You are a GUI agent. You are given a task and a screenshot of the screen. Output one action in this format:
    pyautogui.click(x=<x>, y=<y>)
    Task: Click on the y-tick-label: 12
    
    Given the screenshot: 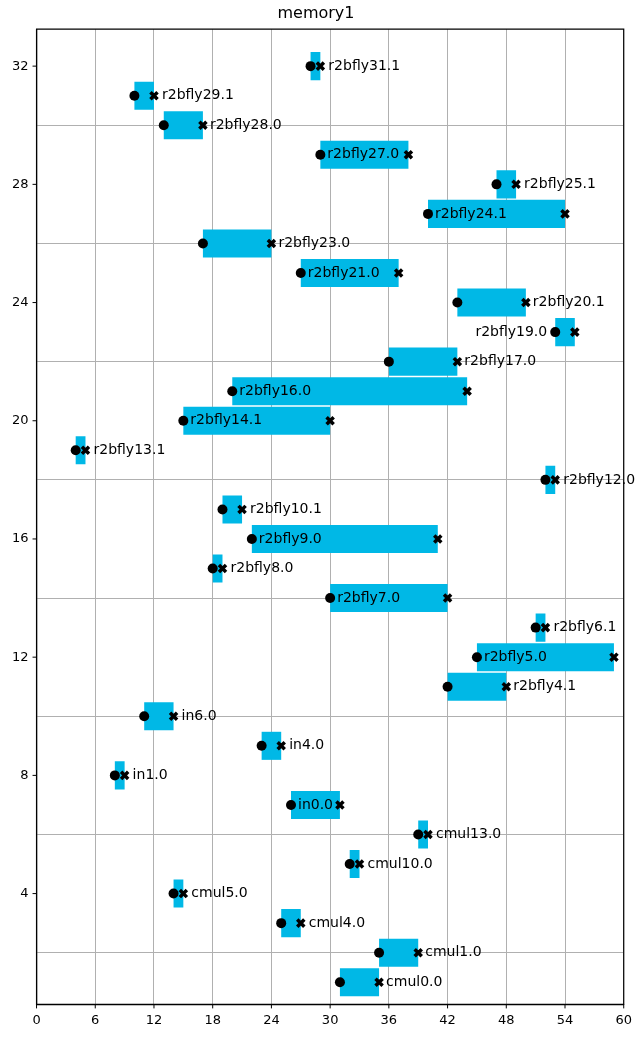 What is the action you would take?
    pyautogui.click(x=20, y=656)
    